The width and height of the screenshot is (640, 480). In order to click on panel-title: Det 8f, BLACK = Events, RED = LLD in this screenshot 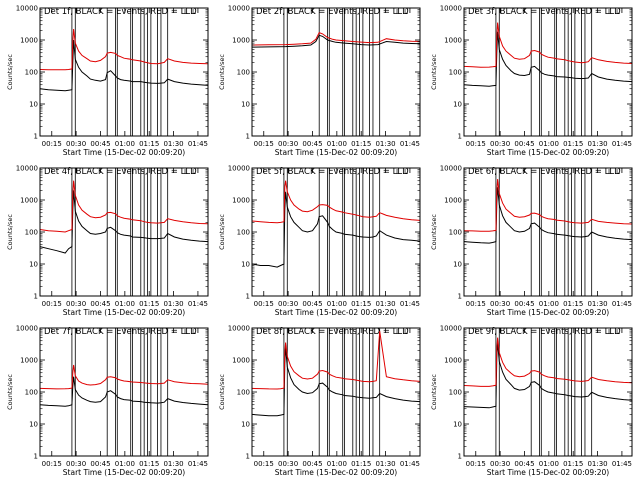, I will do `click(332, 332)`.